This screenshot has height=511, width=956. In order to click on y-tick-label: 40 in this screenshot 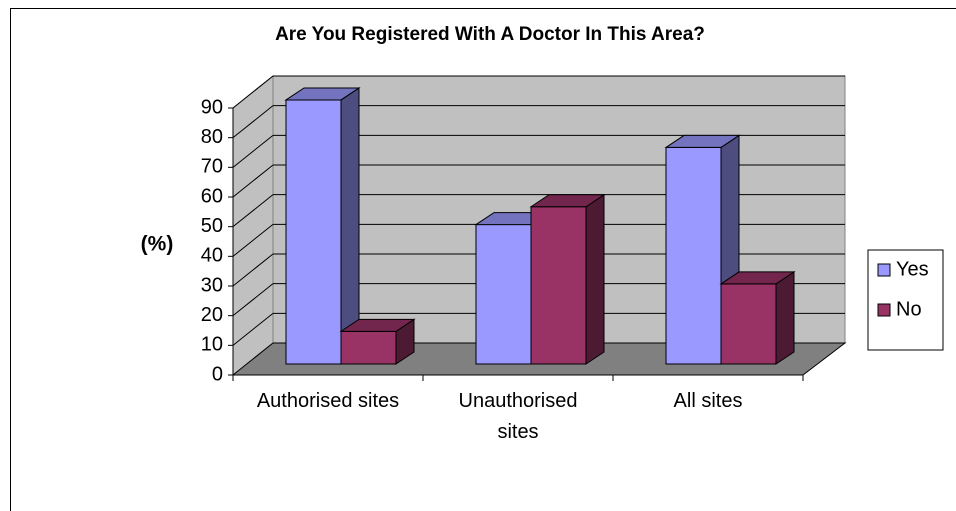, I will do `click(212, 256)`.